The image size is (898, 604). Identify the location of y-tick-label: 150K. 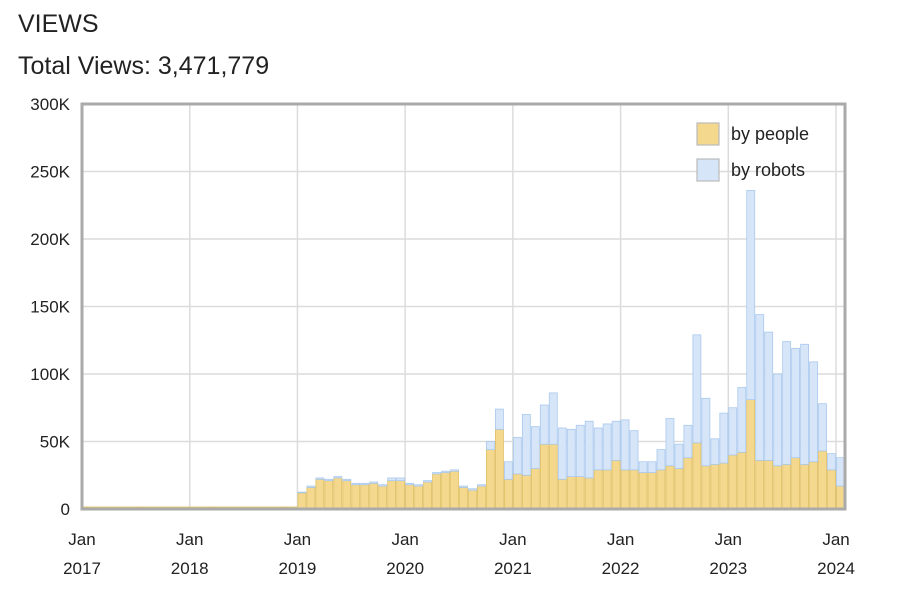
(50, 307).